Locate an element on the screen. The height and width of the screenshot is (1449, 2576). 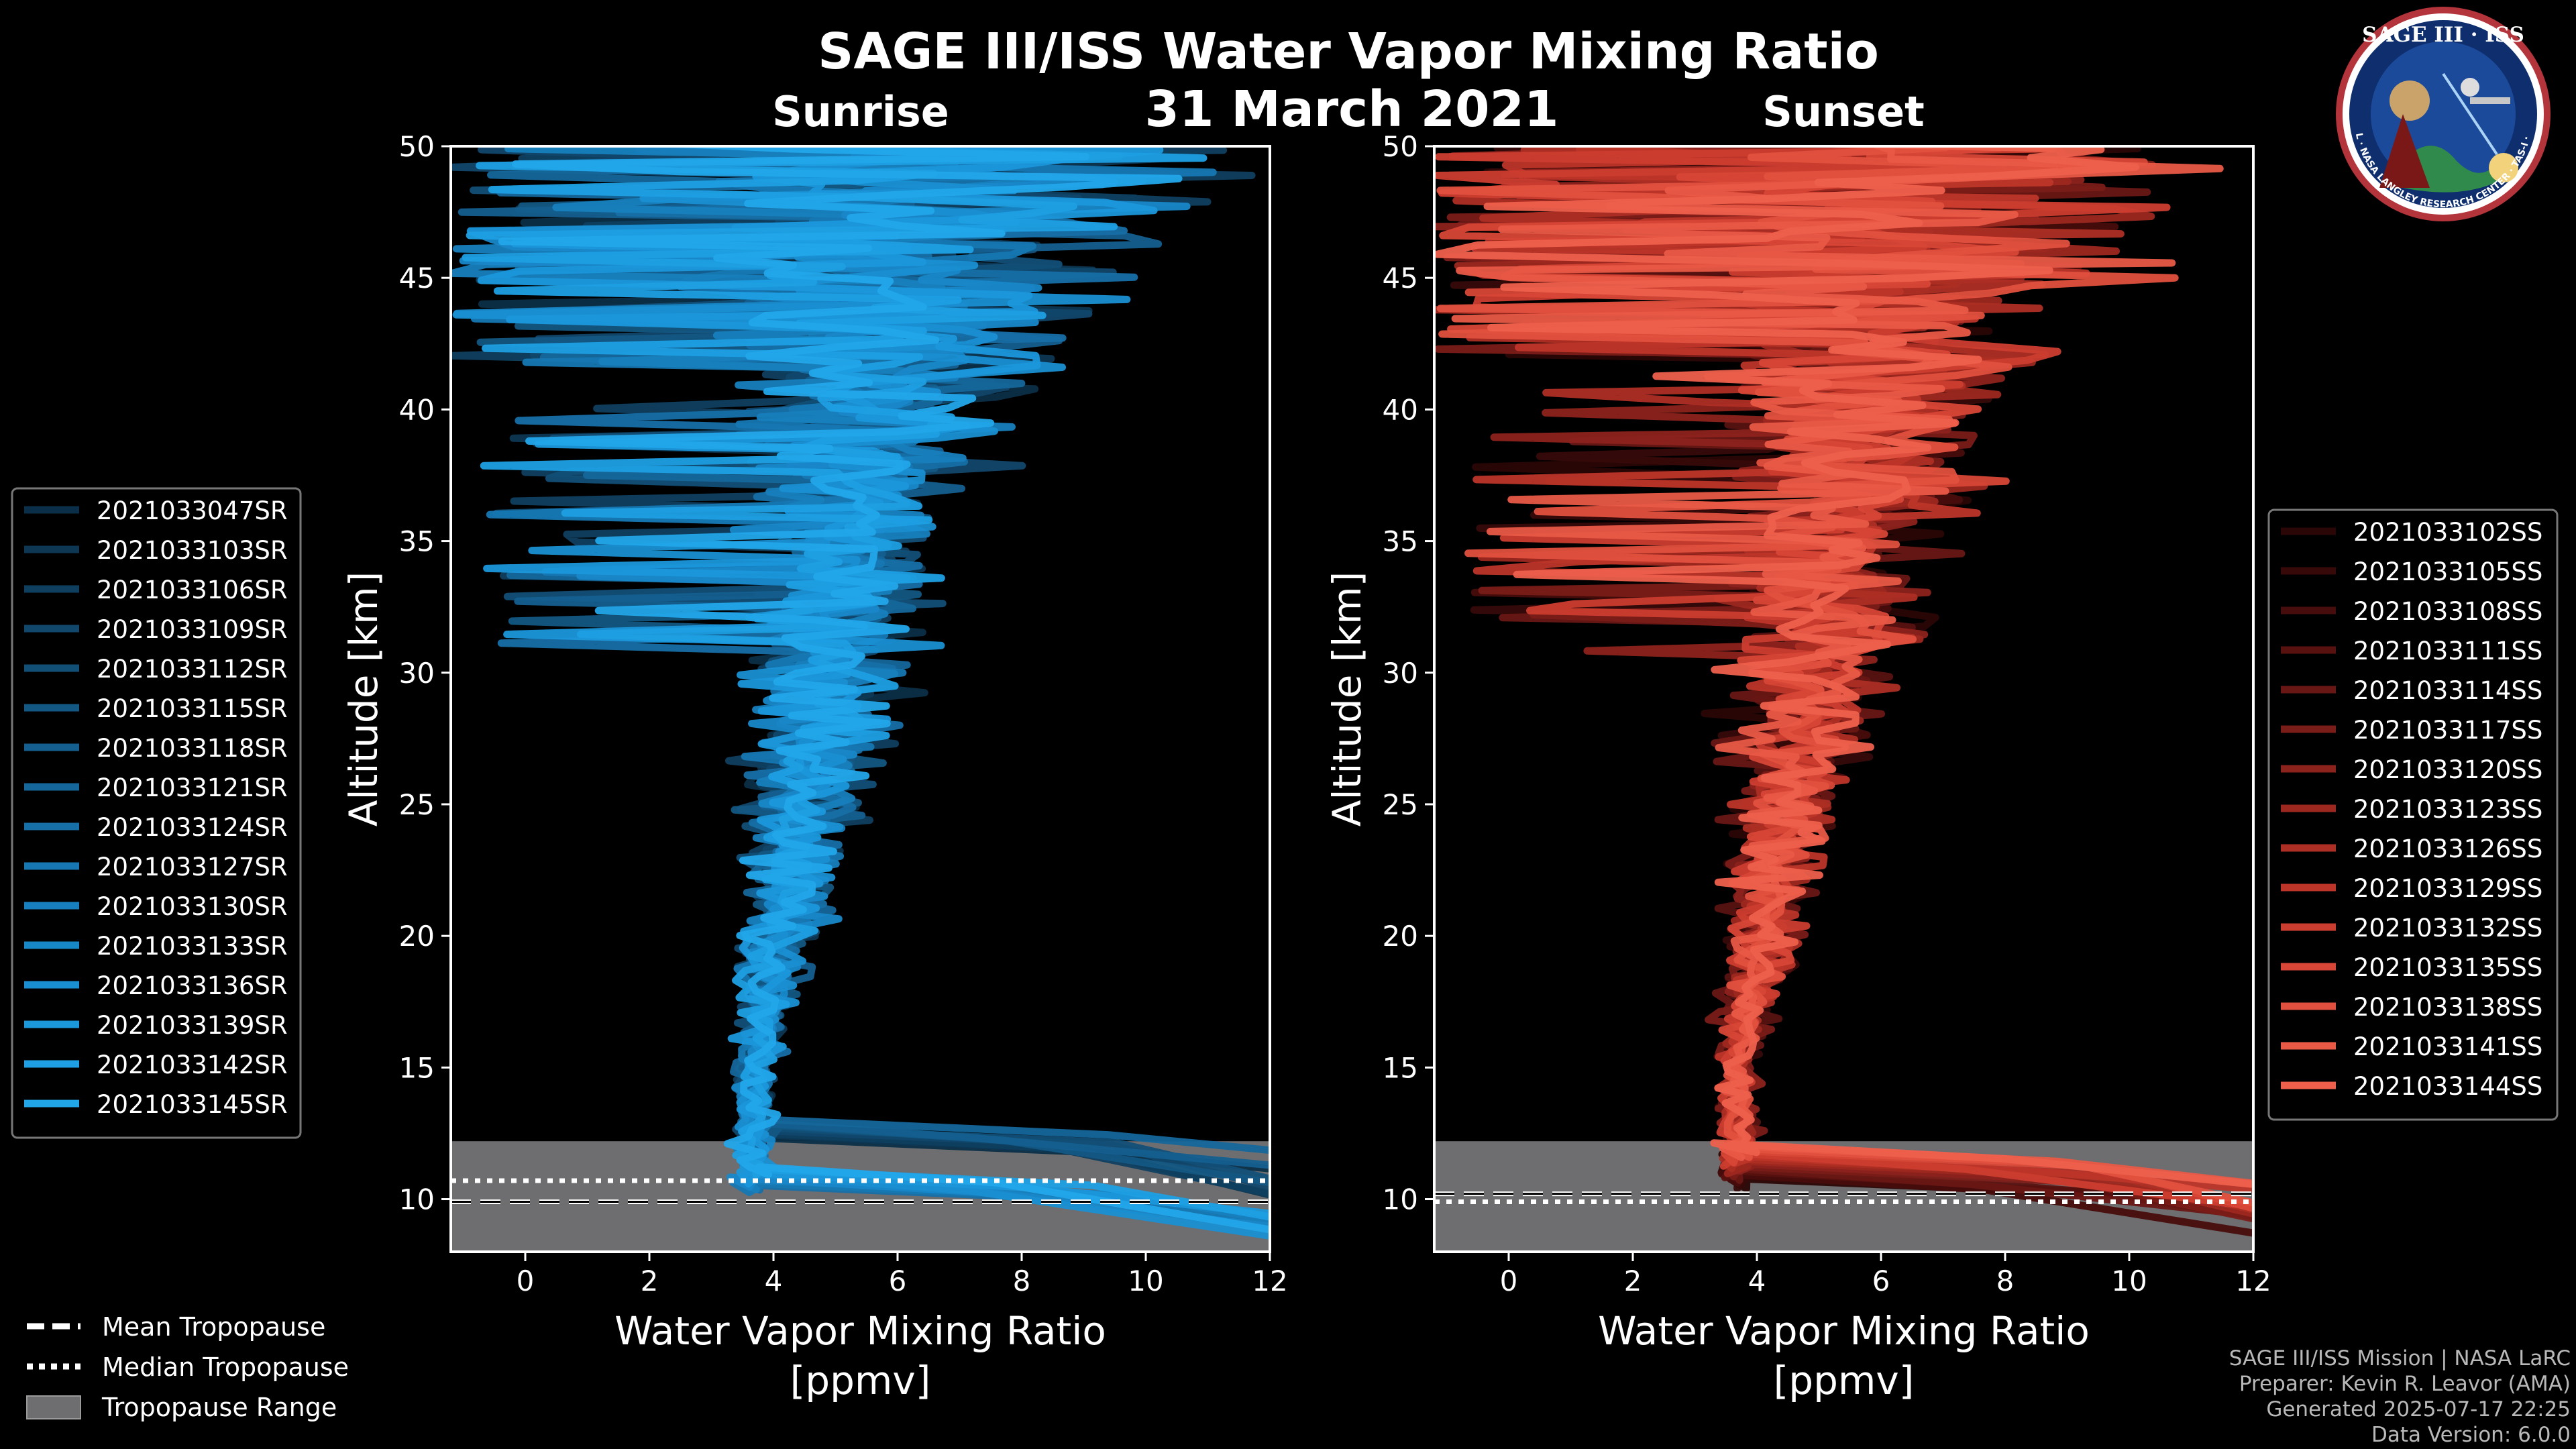
figure-date: 31 March 2021 is located at coordinates (1351, 109).